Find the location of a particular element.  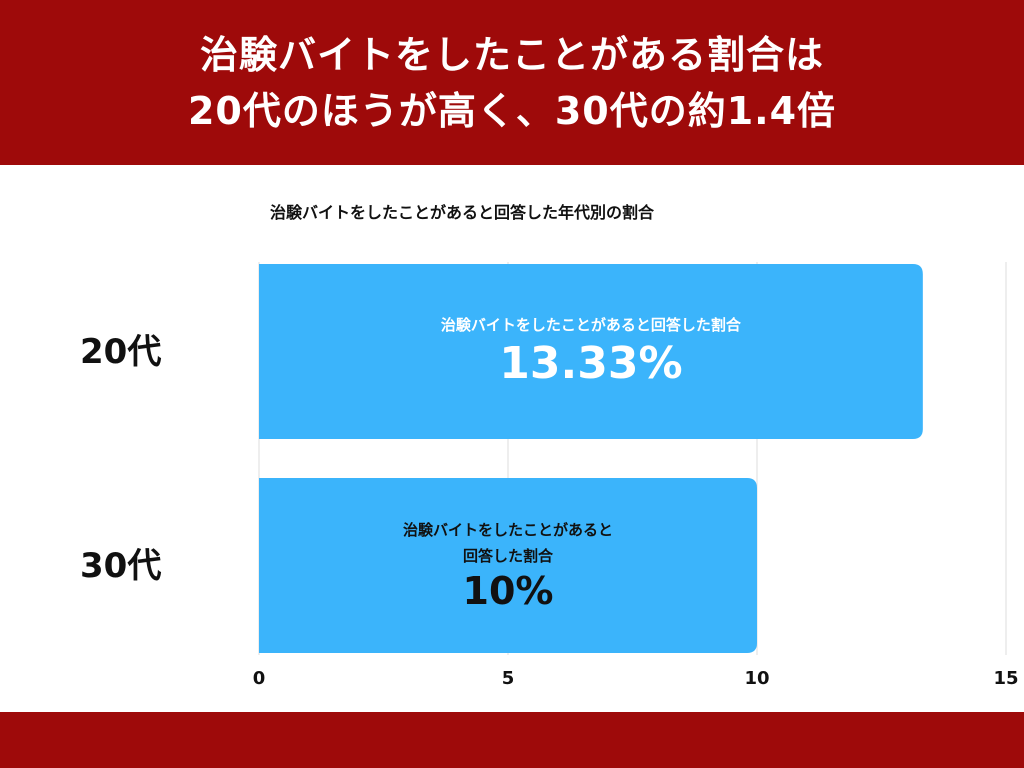

chart-title: 治験バイトをしたことがあると回答した年代別の割合 is located at coordinates (462, 212).